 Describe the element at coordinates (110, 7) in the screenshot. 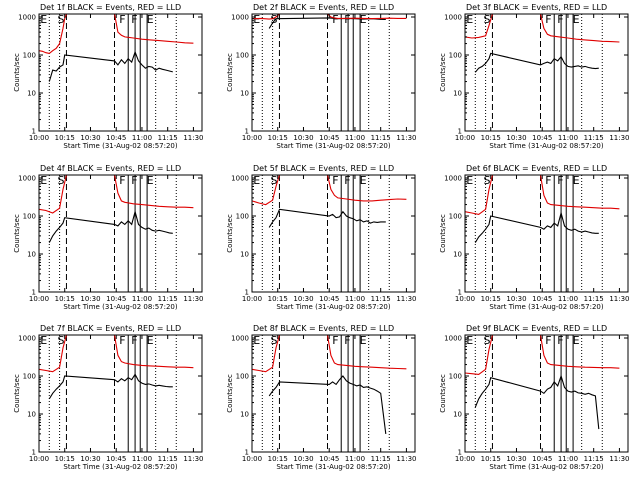

I see `chart-title: Det 1f BLACK = Events, RED = LLD` at that location.